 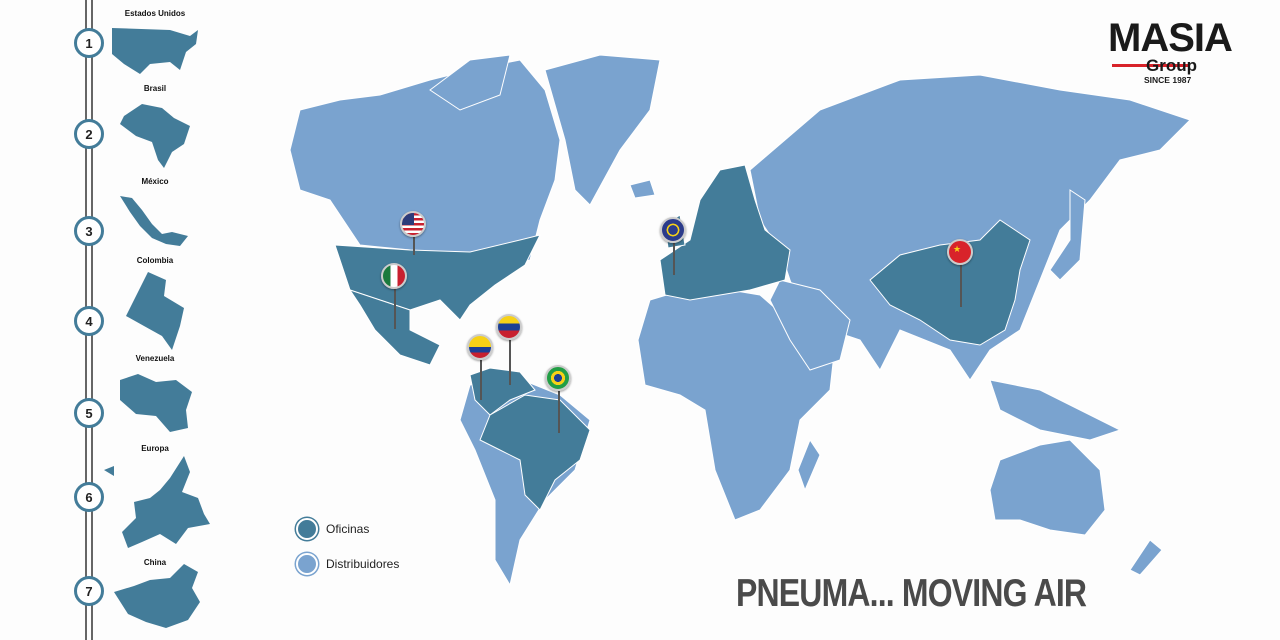 I want to click on new-zealand, so click(x=1146, y=557).